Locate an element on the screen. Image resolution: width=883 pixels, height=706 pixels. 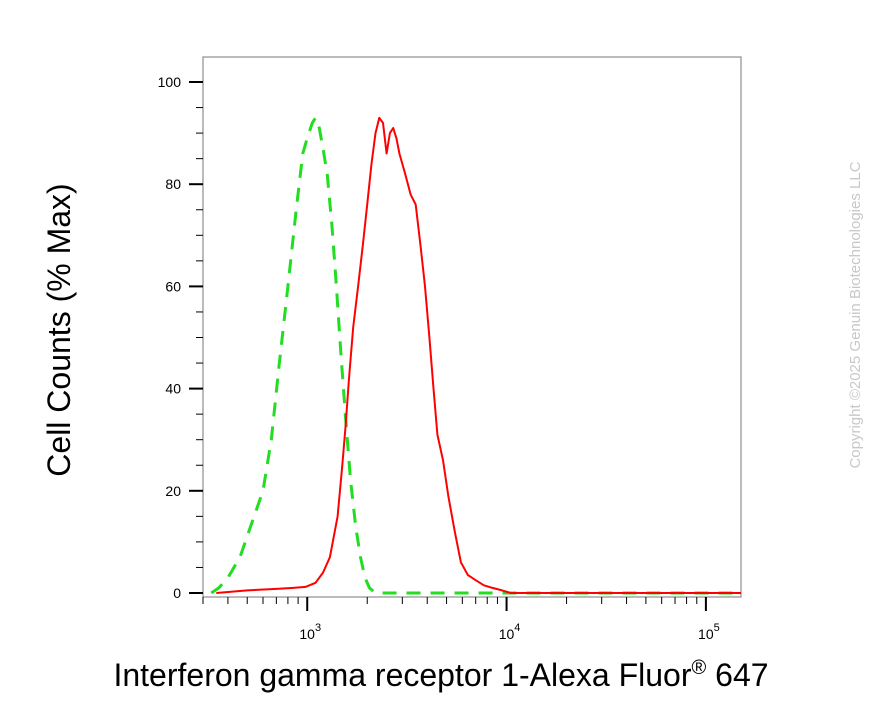
y-tick-label: 80 is located at coordinates (173, 184).